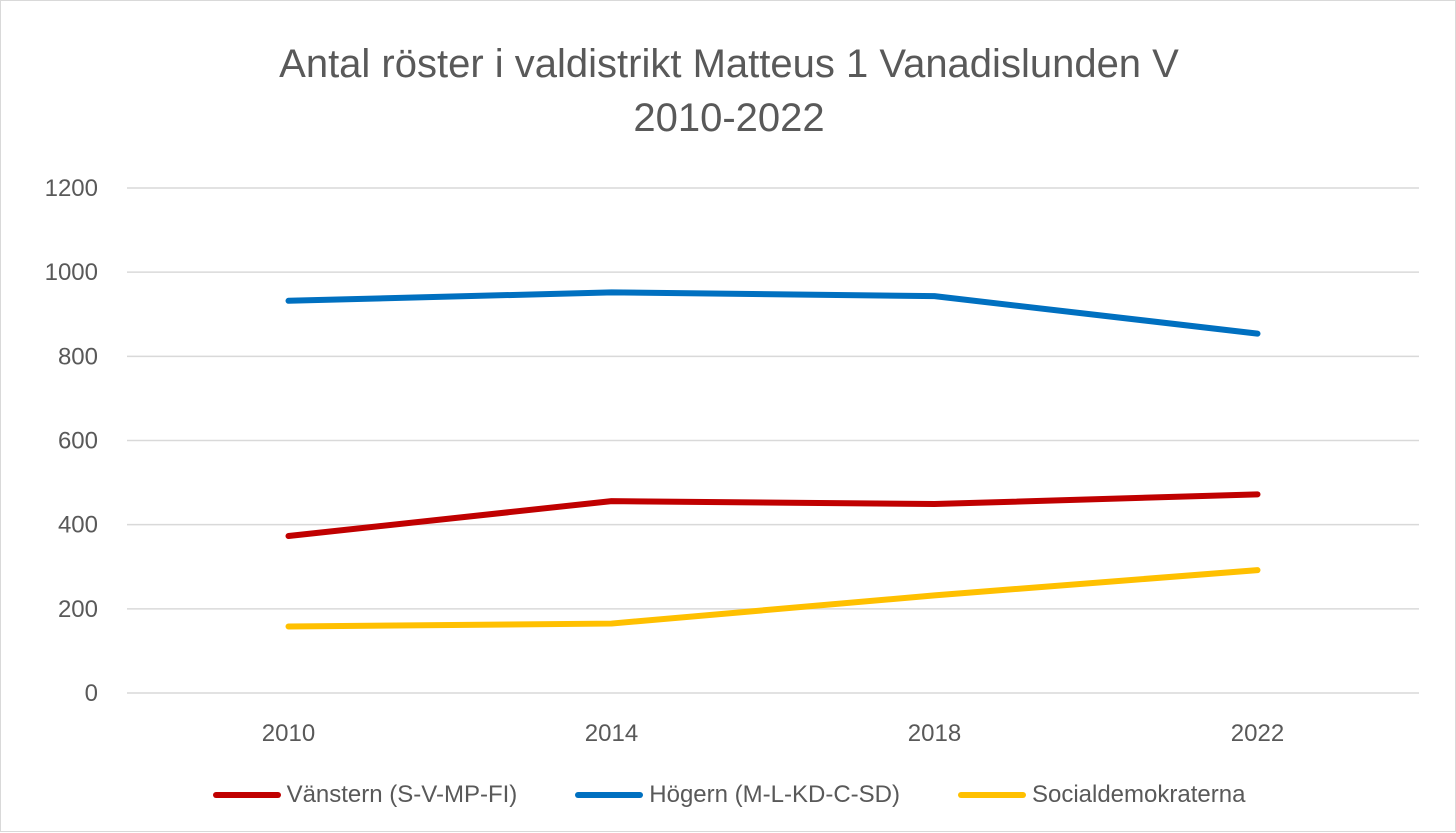 This screenshot has width=1456, height=833. I want to click on legend-item: Vänstern (S-V-MP-FI), so click(365, 795).